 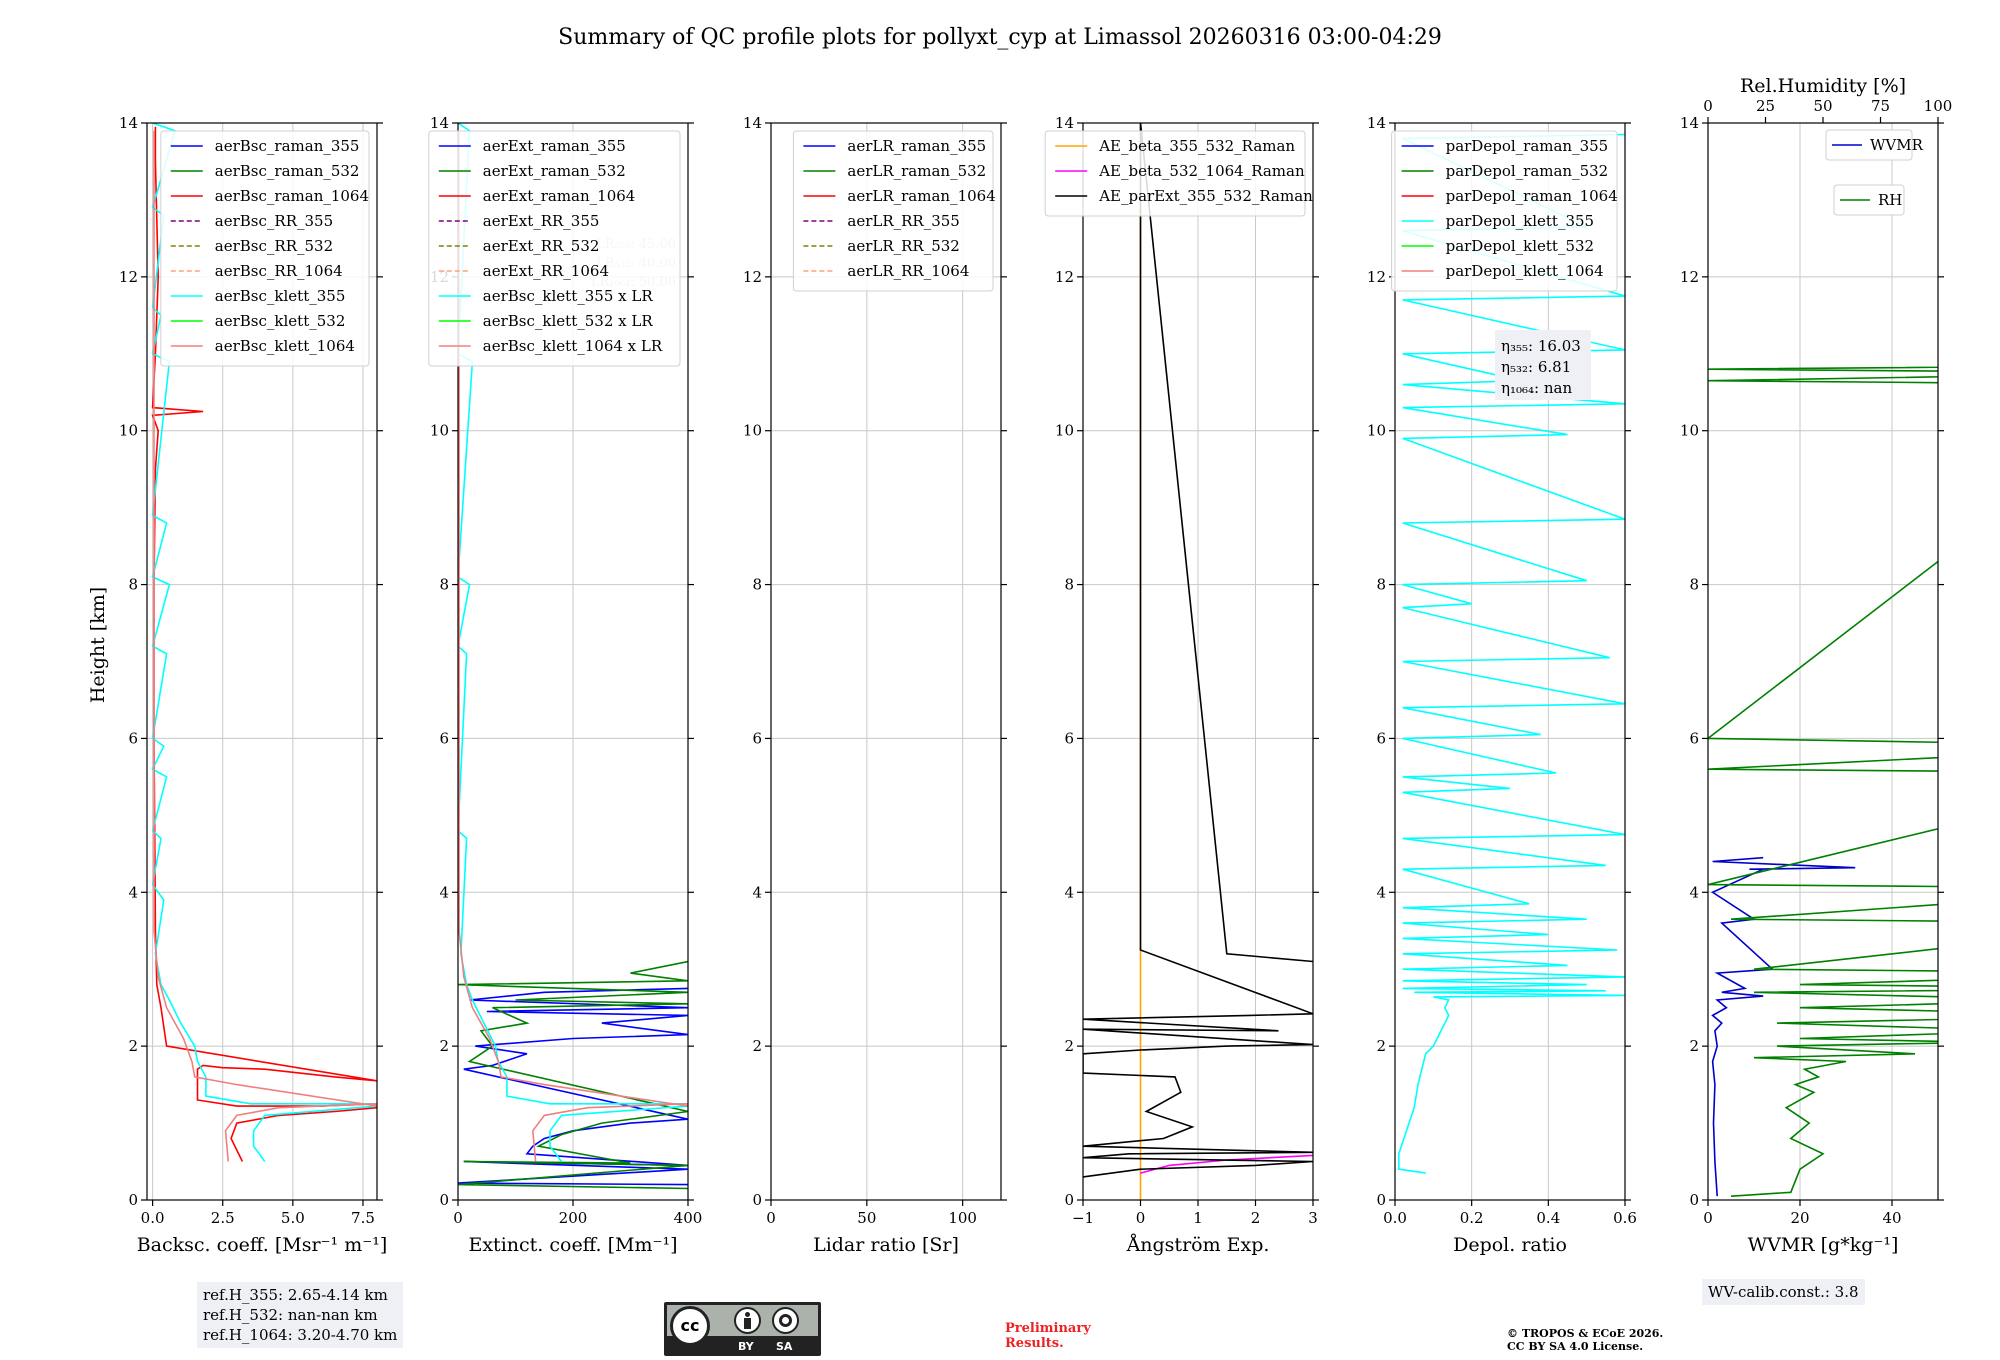 What do you see at coordinates (444, 892) in the screenshot?
I see `extinction-ytick-label: 4` at bounding box center [444, 892].